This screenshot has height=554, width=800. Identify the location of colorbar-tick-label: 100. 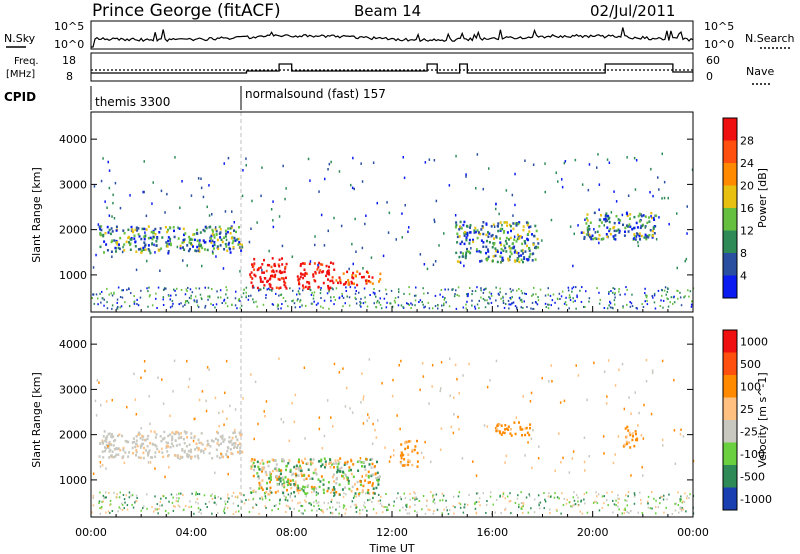
(750, 386).